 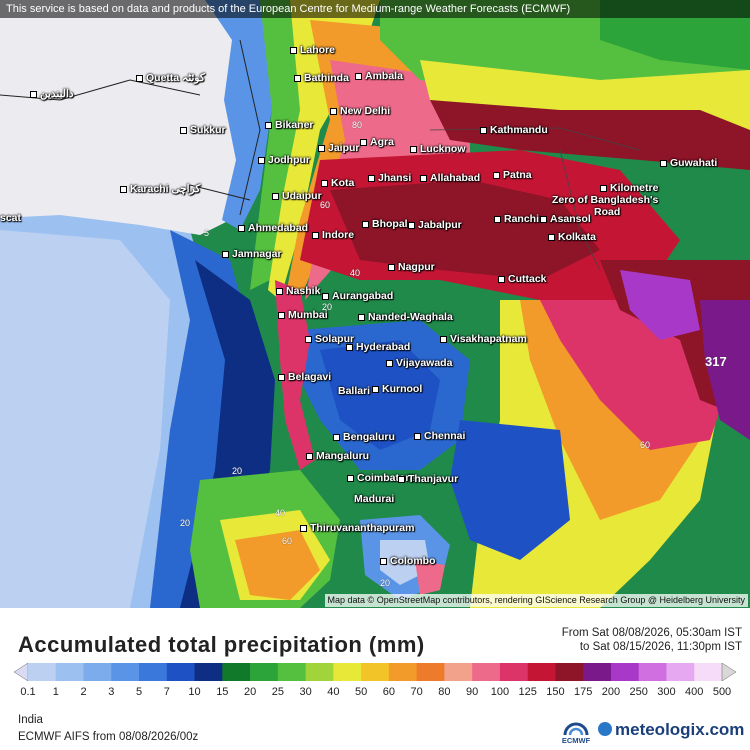 What do you see at coordinates (660, 647) in the screenshot?
I see `valid-to: to Sat 08/15/2026, 11:30pm IST` at bounding box center [660, 647].